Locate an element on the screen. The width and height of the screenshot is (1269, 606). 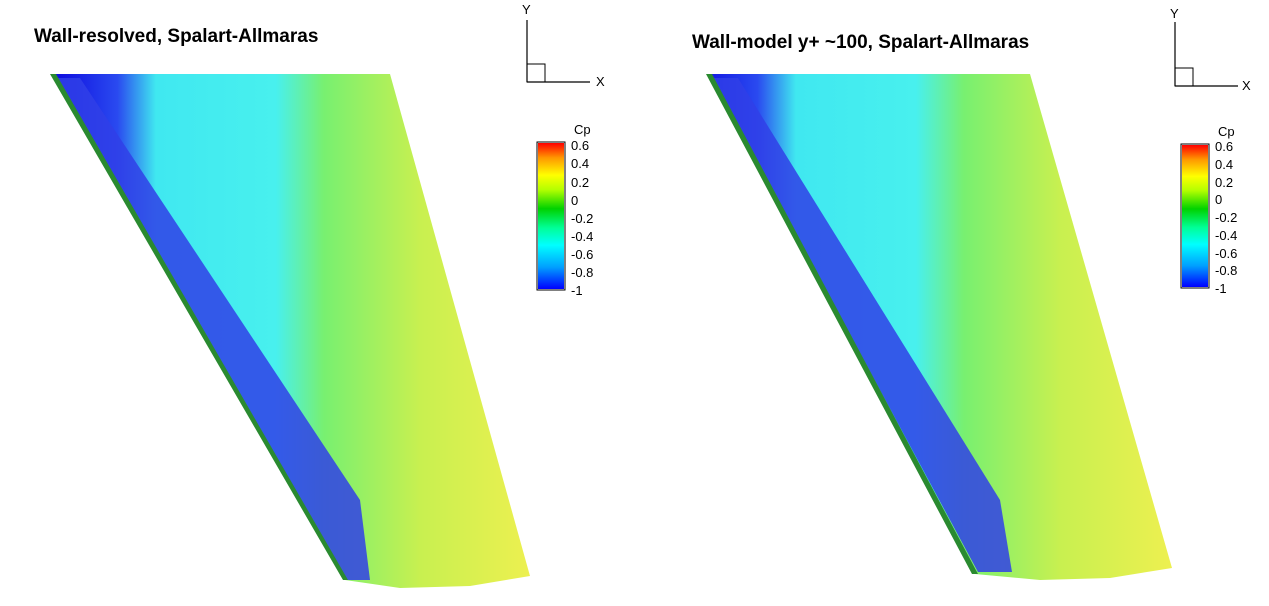
panel-title: Wall-resolved, Spalart-Allmaras is located at coordinates (176, 36).